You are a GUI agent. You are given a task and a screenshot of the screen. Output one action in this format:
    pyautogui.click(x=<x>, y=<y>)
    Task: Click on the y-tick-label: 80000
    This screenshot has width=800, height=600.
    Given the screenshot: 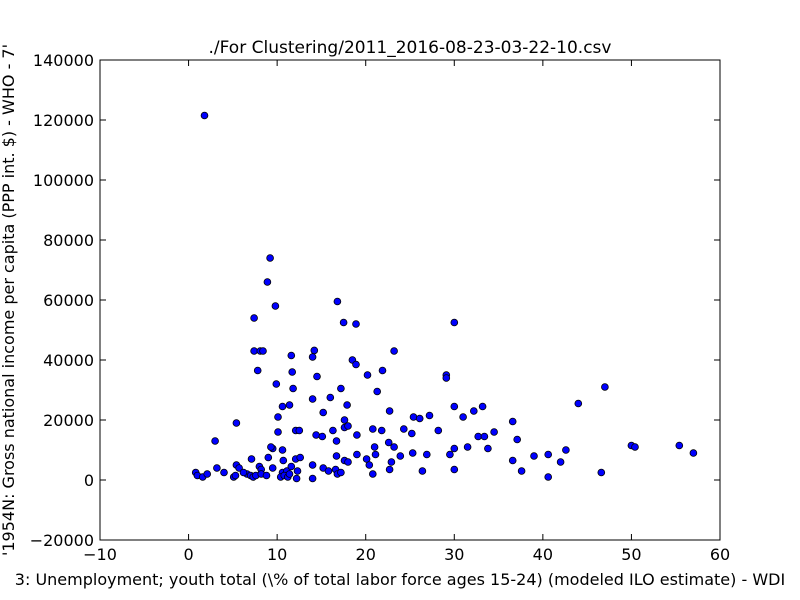 What is the action you would take?
    pyautogui.click(x=68, y=240)
    